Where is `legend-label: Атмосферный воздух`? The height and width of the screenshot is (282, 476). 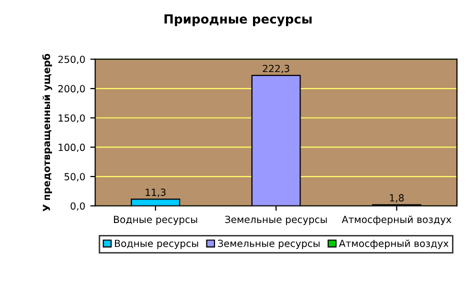
legend-label: Атмосферный воздух is located at coordinates (393, 244).